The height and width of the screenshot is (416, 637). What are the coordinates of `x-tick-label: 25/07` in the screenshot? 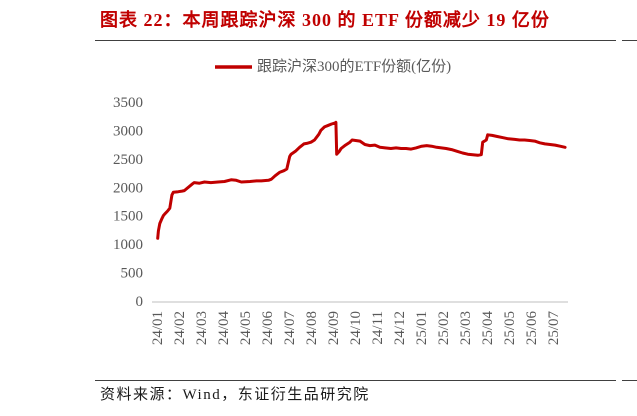 It's located at (554, 328).